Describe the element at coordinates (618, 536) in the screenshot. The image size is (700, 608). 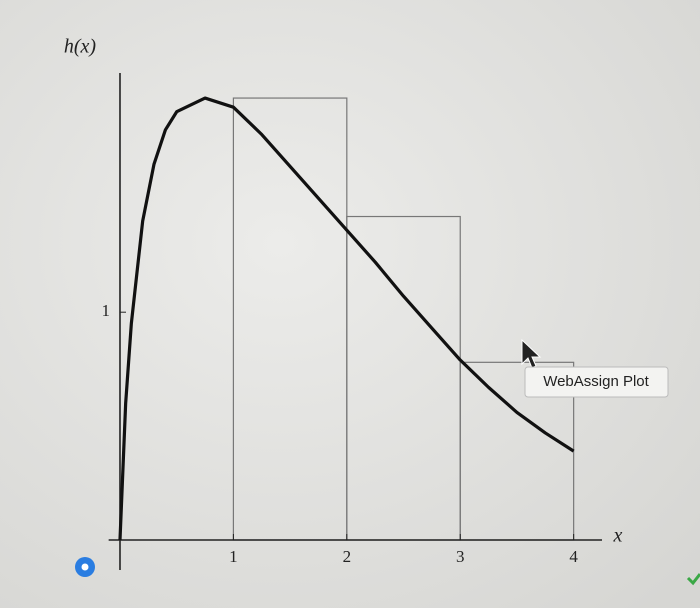
I see `x-axis-label: x` at that location.